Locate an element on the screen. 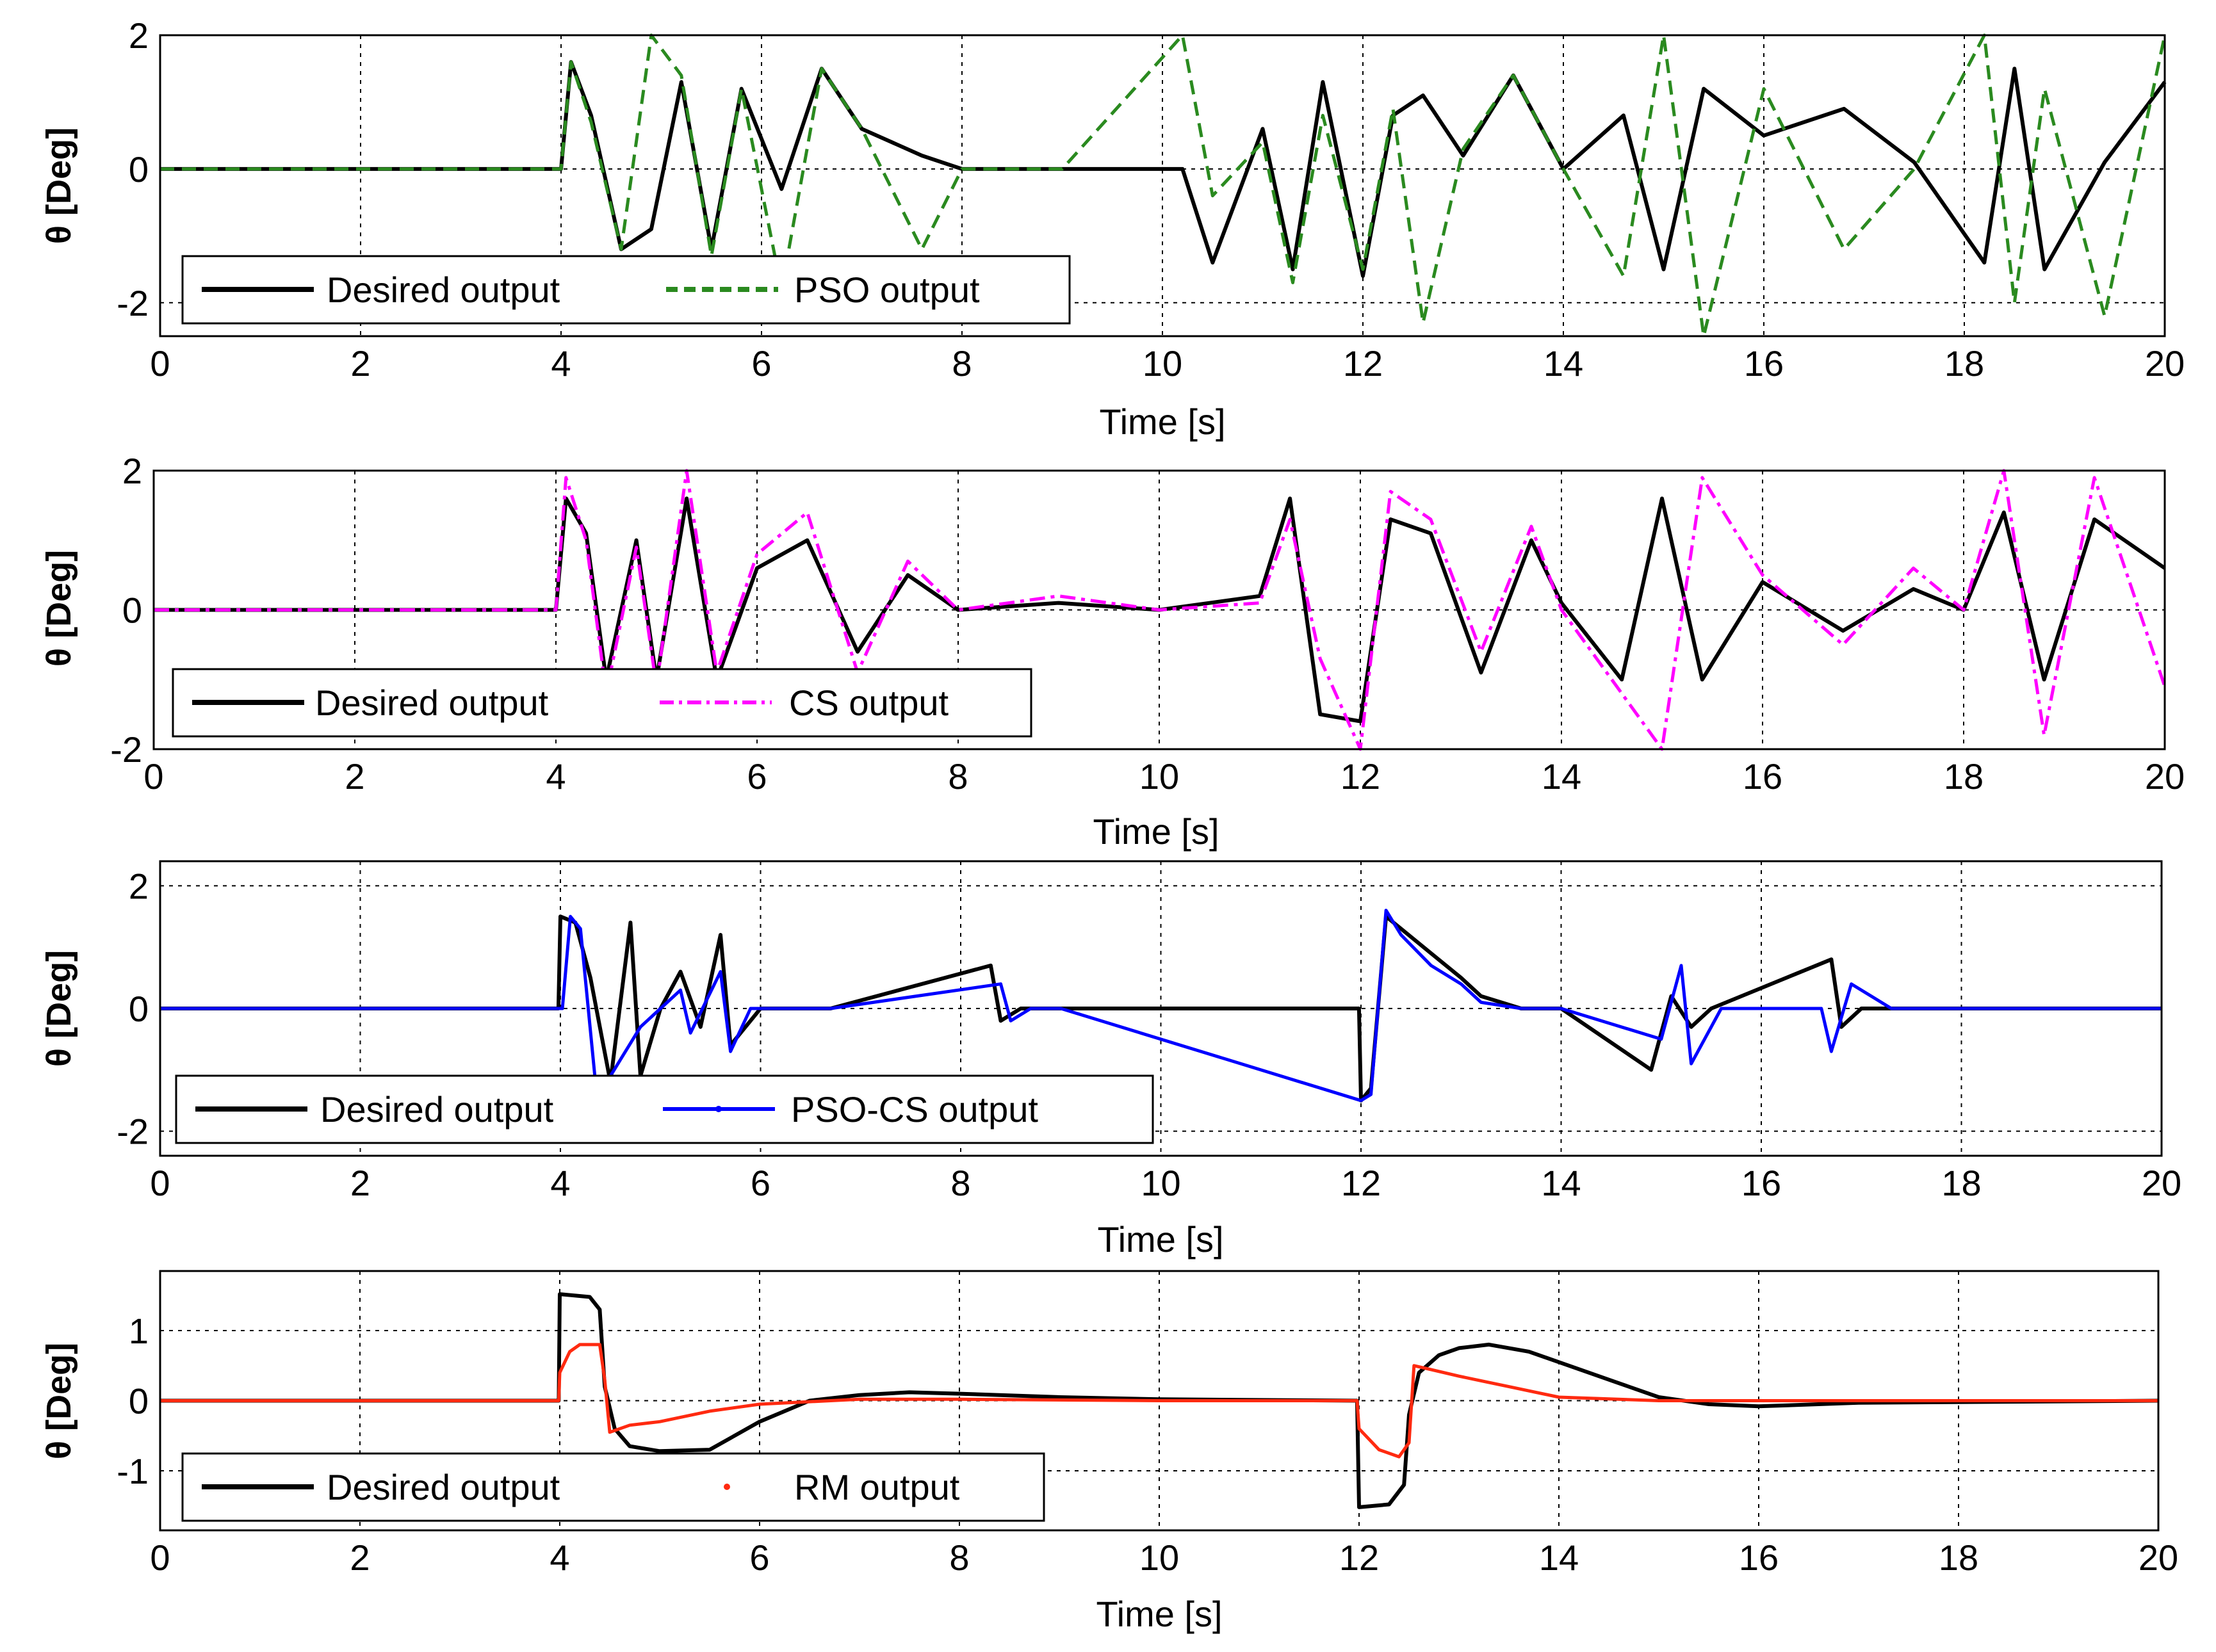 The width and height of the screenshot is (2216, 1652). legend-label-cs: CS output is located at coordinates (869, 703).